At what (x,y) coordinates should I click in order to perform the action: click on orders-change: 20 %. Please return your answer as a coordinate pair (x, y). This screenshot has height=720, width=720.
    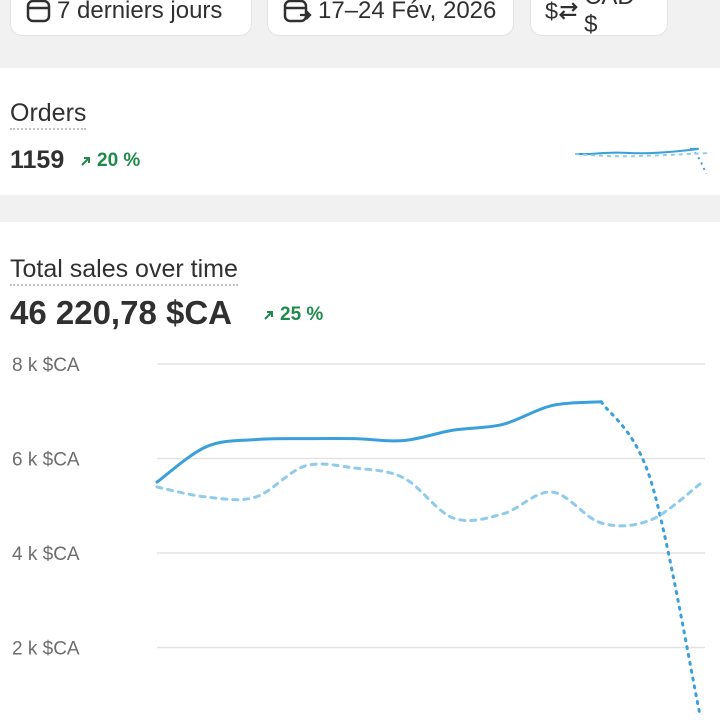
    Looking at the image, I should click on (110, 161).